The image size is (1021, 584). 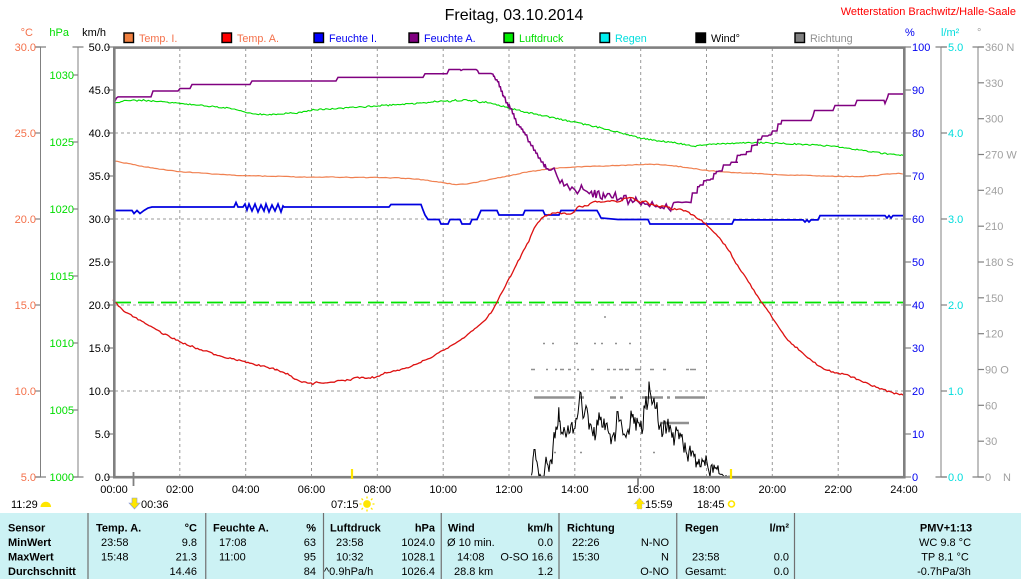 I want to click on svg-text: 4.0, so click(x=955, y=134).